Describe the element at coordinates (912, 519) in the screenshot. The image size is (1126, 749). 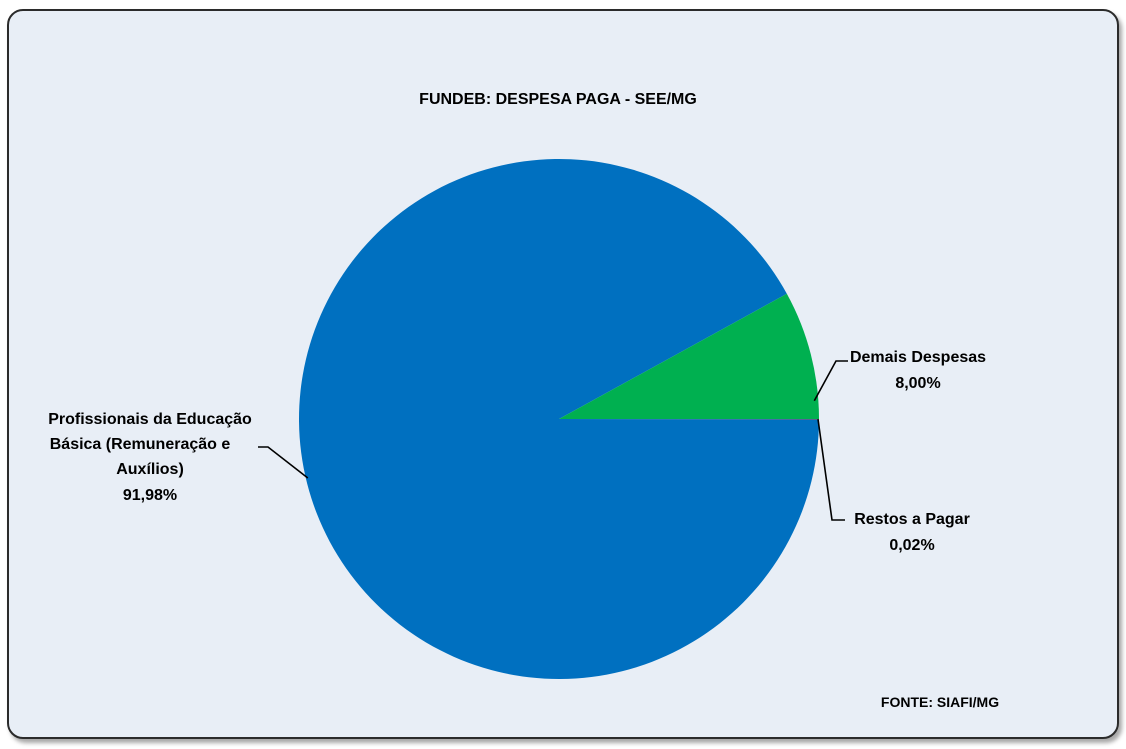
I see `slice-label-line: Restos a Pagar` at that location.